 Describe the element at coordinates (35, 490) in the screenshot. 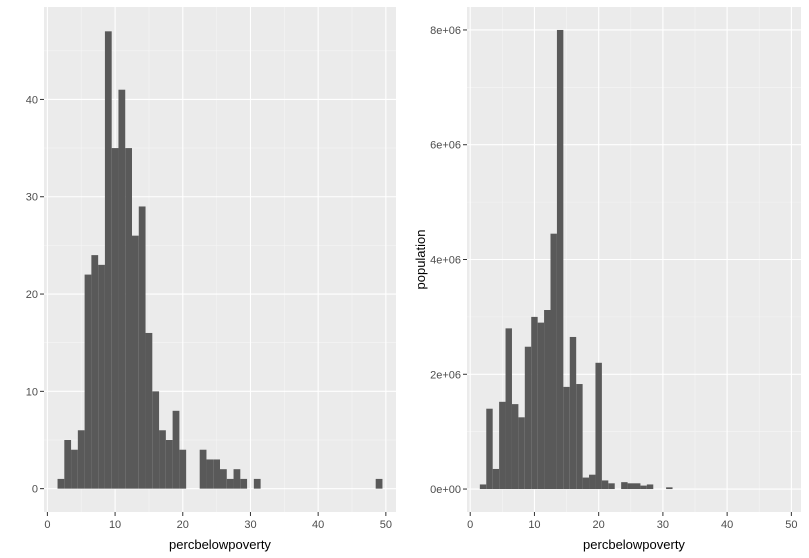

I see `y-tick-label: 0` at that location.